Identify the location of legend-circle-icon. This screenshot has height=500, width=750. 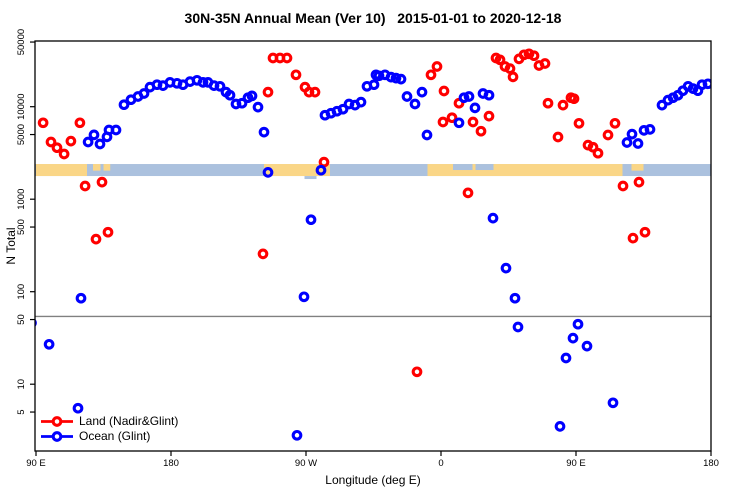
(57, 421).